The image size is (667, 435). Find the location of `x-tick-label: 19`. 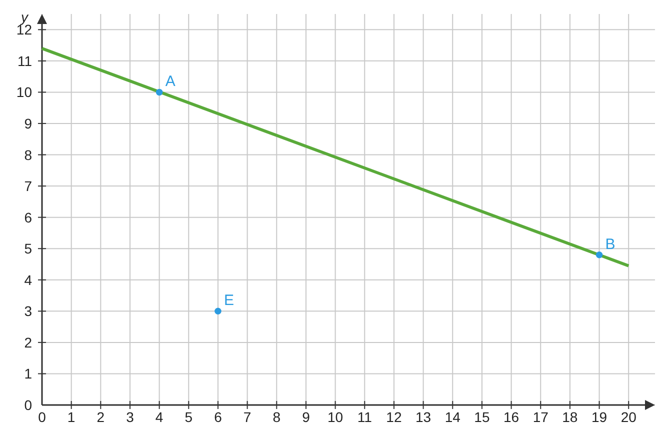

x-tick-label: 19 is located at coordinates (599, 417).